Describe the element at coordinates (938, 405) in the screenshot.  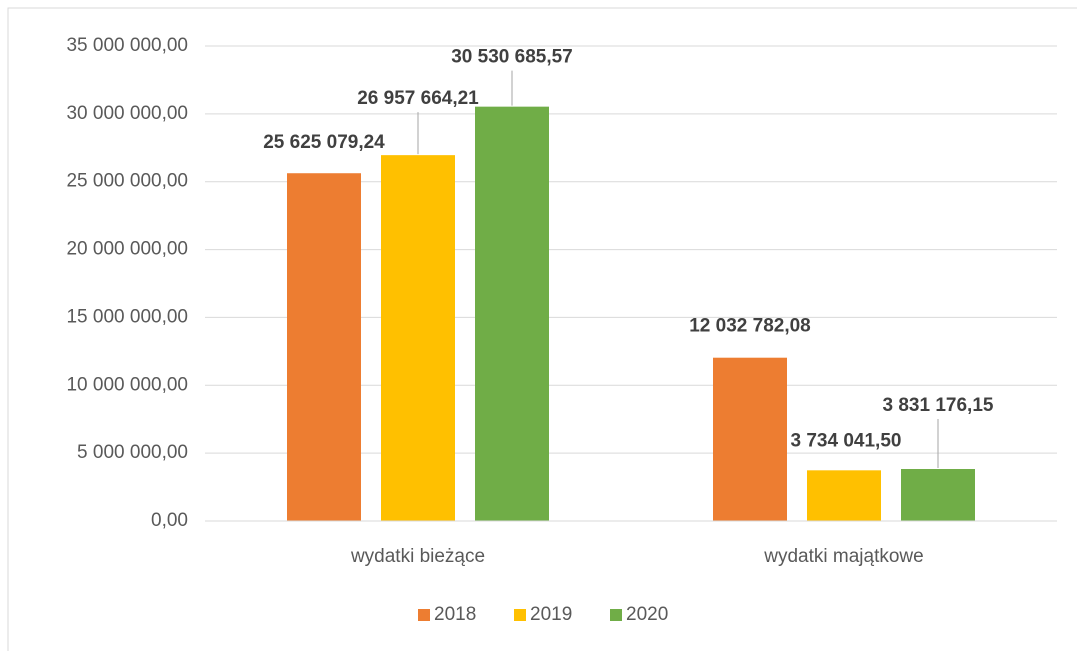
I see `data-label: 3 831 176,15` at that location.